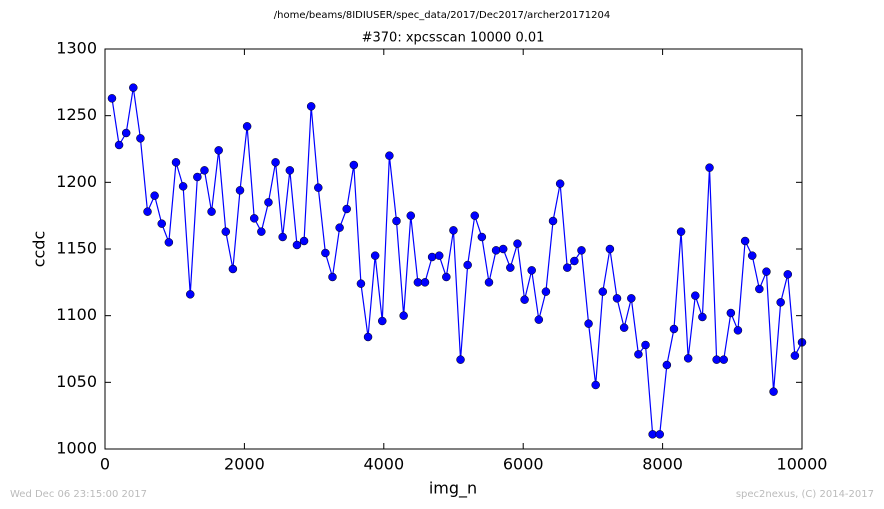 This screenshot has height=509, width=884. Describe the element at coordinates (244, 464) in the screenshot. I see `x-tick-label: 2000` at that location.